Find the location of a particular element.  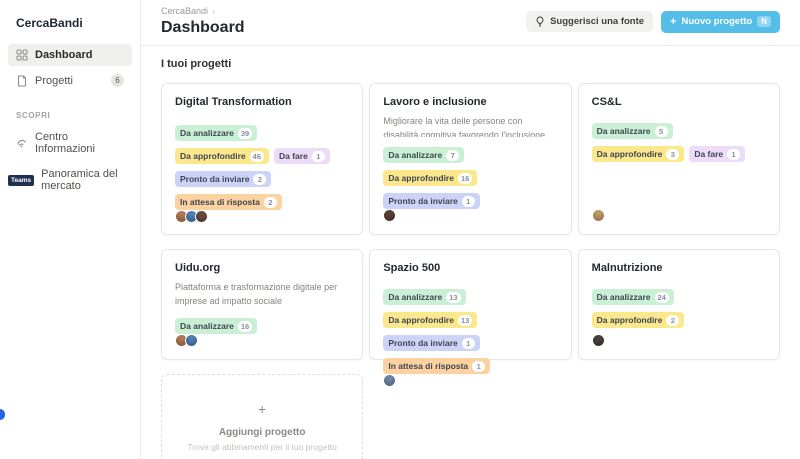

suggest-source-button: Suggerisci una fonte is located at coordinates (590, 21).